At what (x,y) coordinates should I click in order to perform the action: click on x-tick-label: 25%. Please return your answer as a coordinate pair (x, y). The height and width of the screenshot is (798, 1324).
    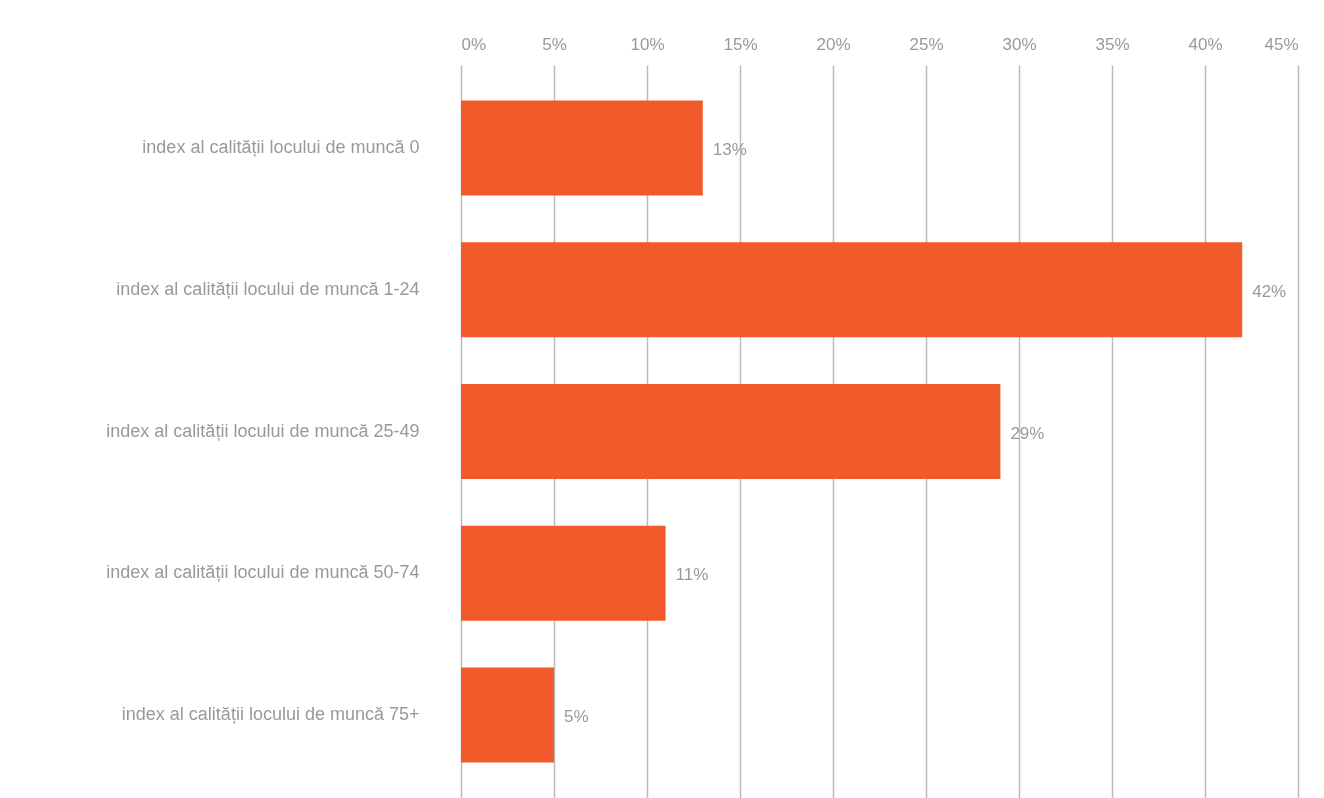
    Looking at the image, I should click on (926, 44).